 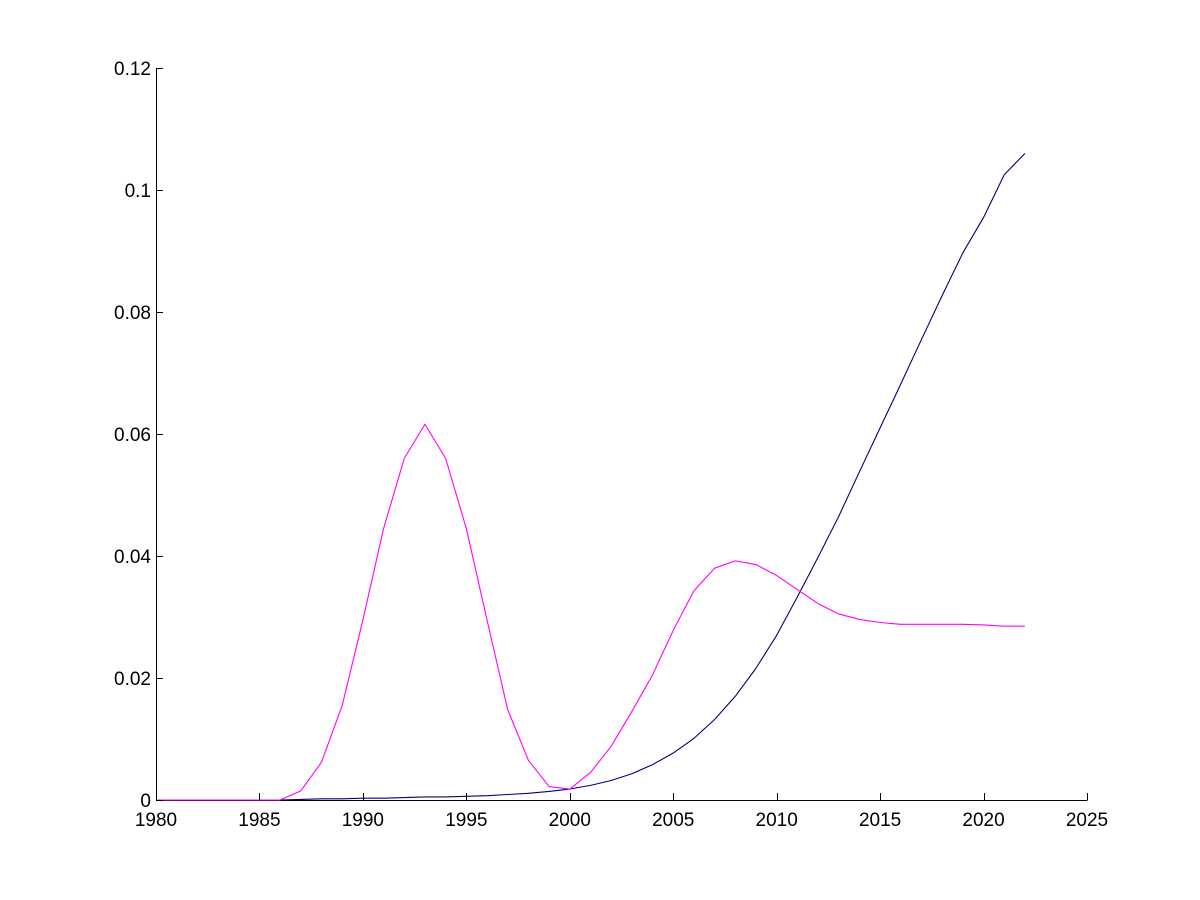 I want to click on x-tick-label: 2025, so click(x=1087, y=820).